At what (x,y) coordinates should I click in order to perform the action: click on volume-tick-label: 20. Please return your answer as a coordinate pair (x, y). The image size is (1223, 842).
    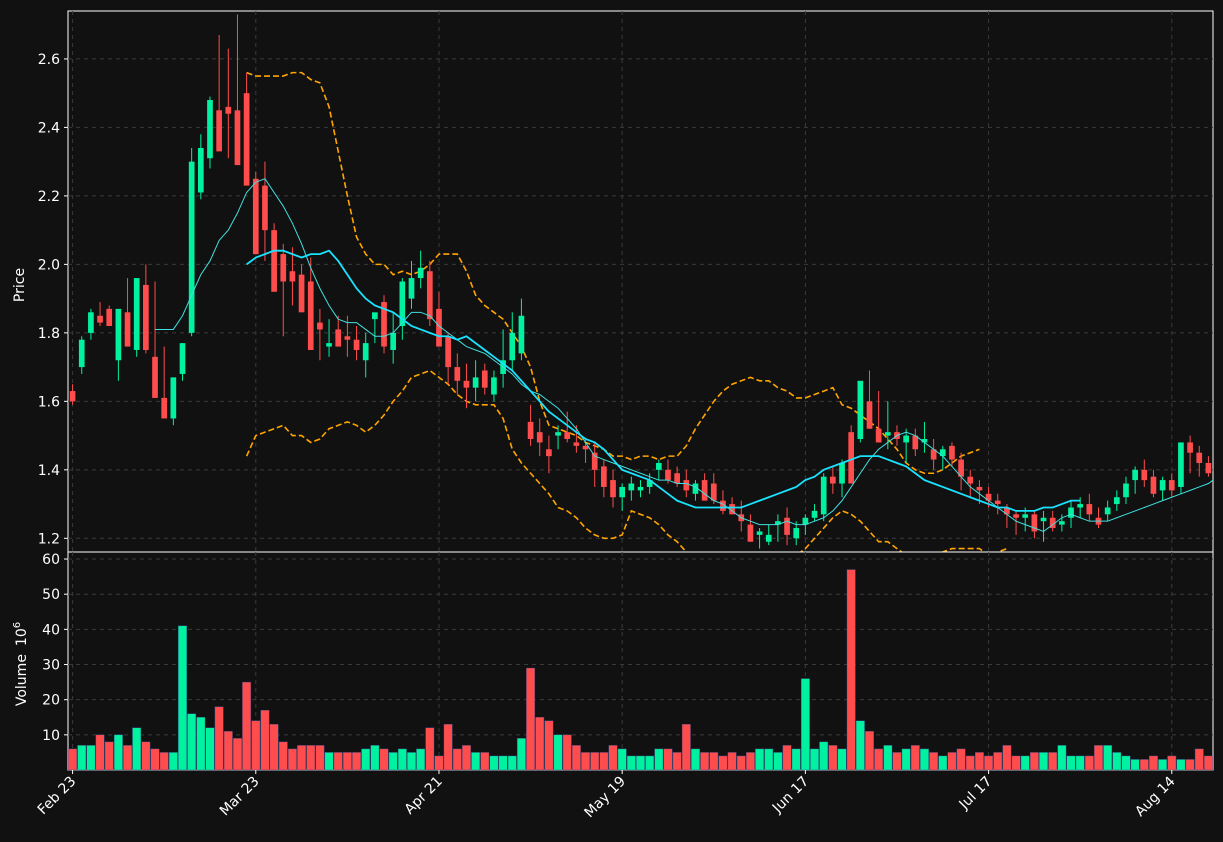
    Looking at the image, I should click on (51, 701).